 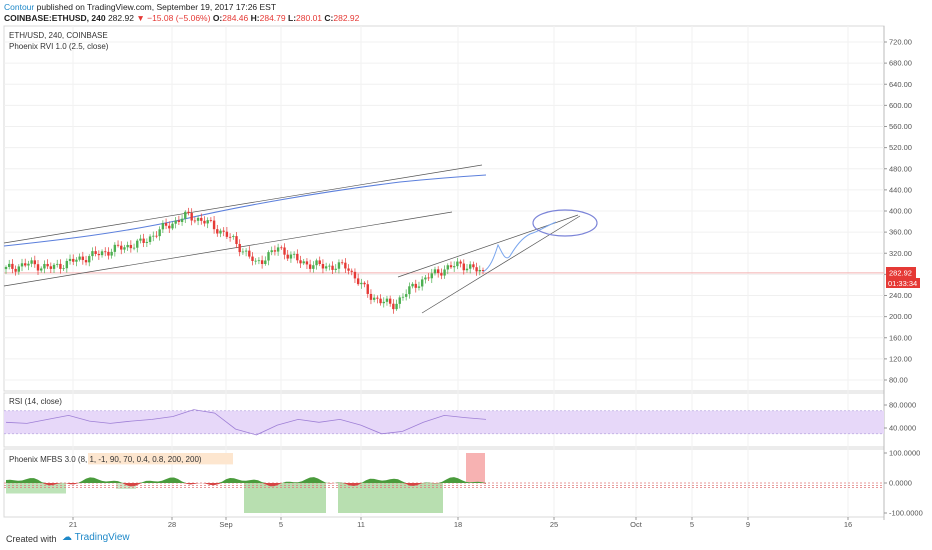 What do you see at coordinates (900, 126) in the screenshot?
I see `price-tick-label: 560.00` at bounding box center [900, 126].